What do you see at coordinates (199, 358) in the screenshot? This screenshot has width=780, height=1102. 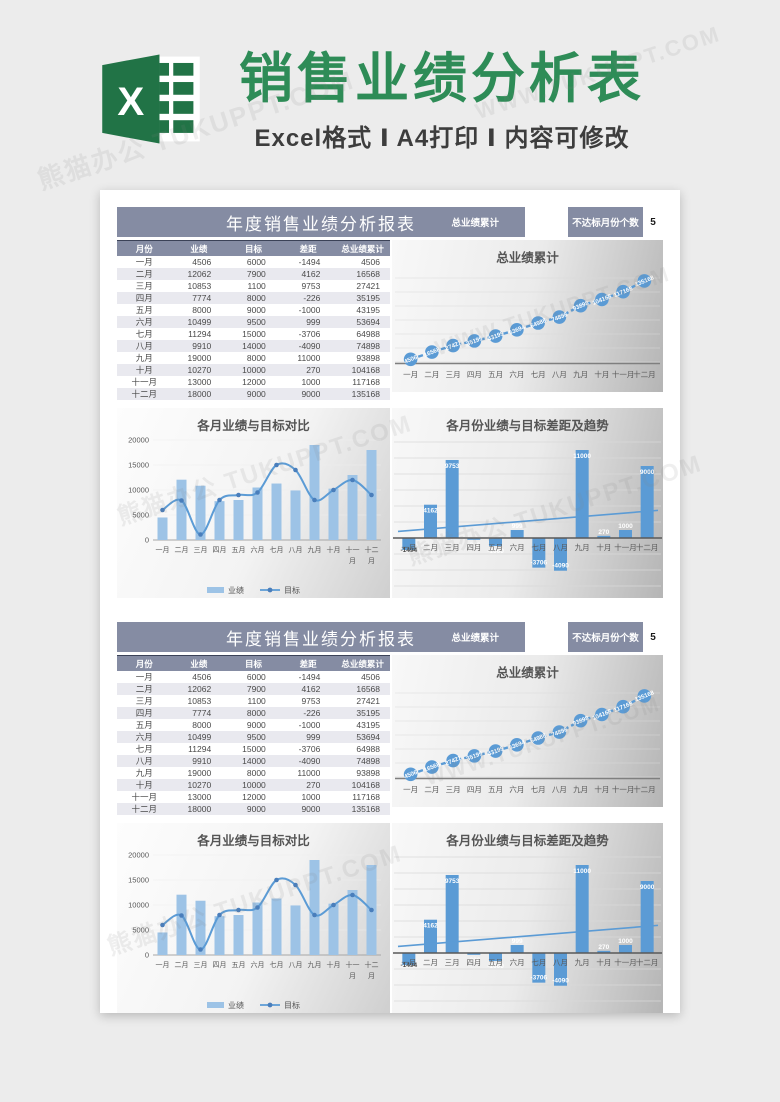 I see `table-cell: 19000` at bounding box center [199, 358].